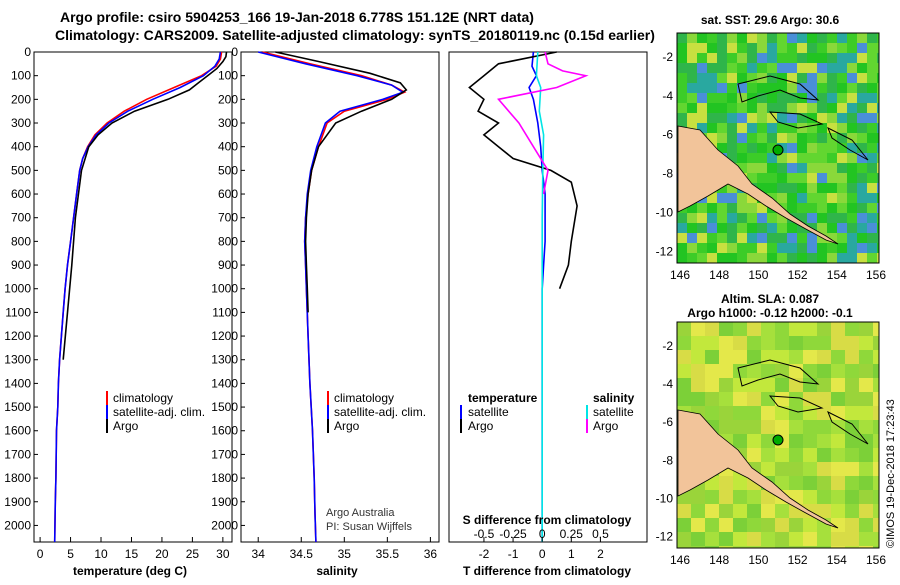 This screenshot has width=900, height=585. Describe the element at coordinates (758, 185) in the screenshot. I see `land-new-guinea` at that location.